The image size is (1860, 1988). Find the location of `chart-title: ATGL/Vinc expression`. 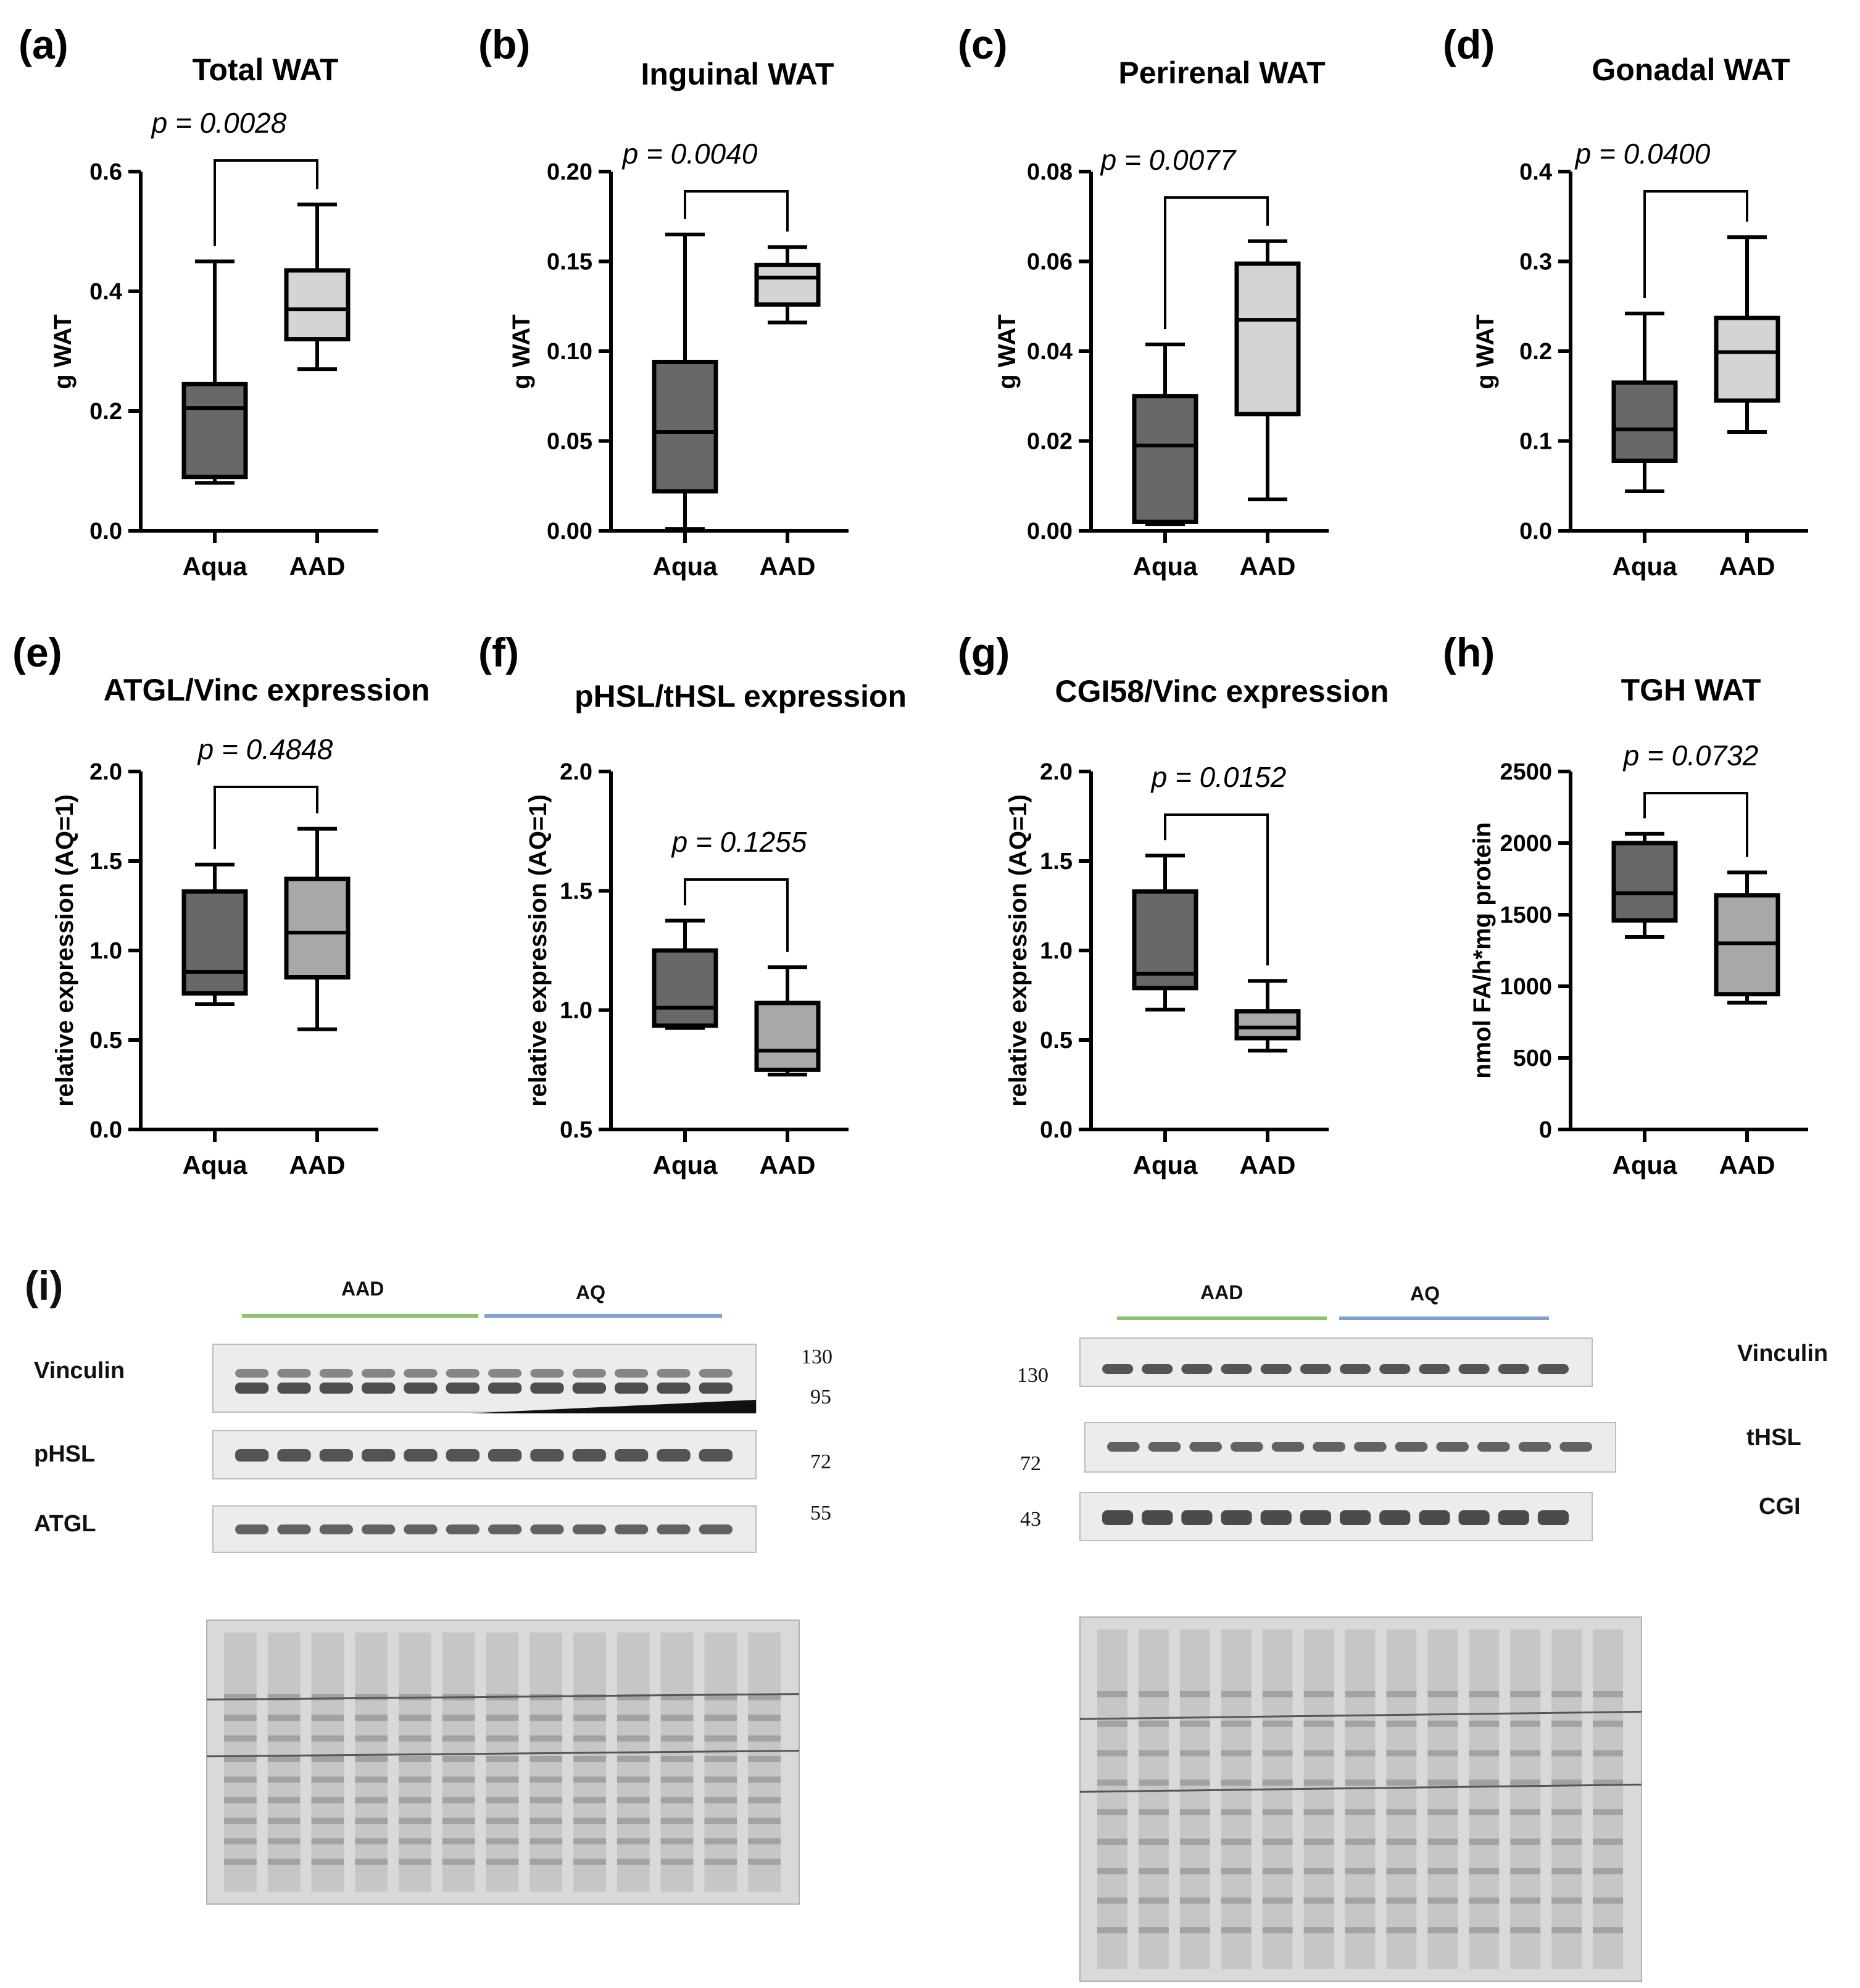

chart-title: ATGL/Vinc expression is located at coordinates (267, 690).